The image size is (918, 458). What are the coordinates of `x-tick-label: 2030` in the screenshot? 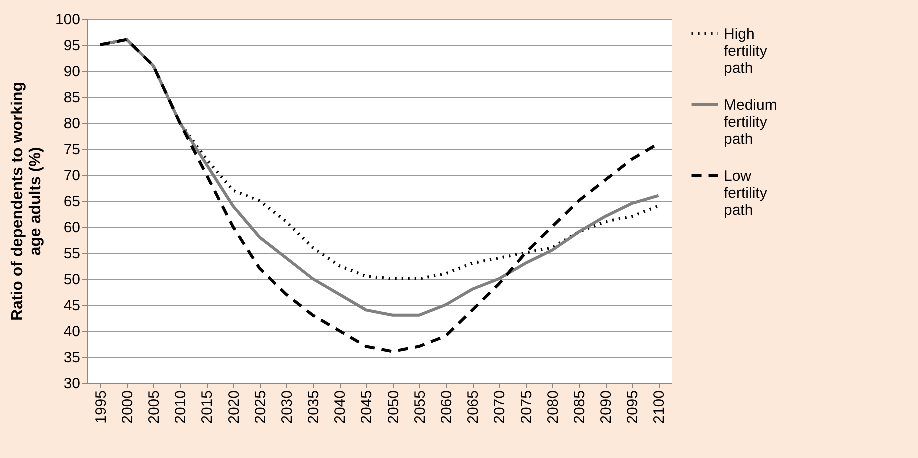 It's located at (287, 407).